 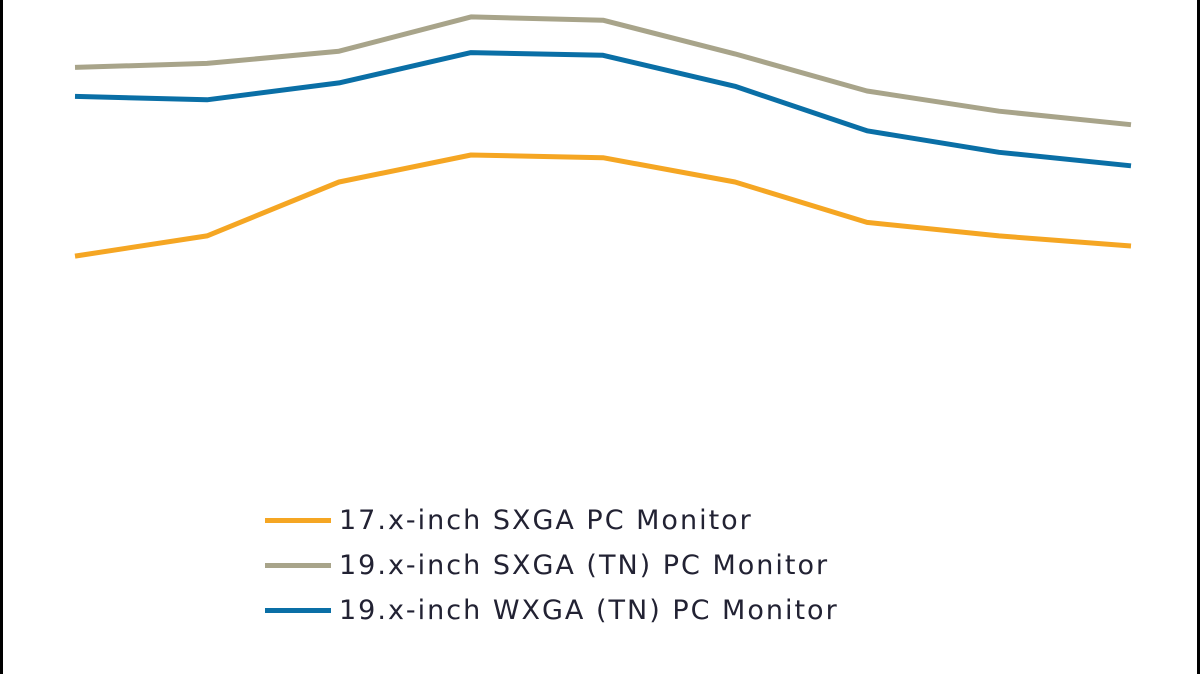 I want to click on legend-label: 17.x-inch SXGA PC Monitor, so click(x=546, y=520).